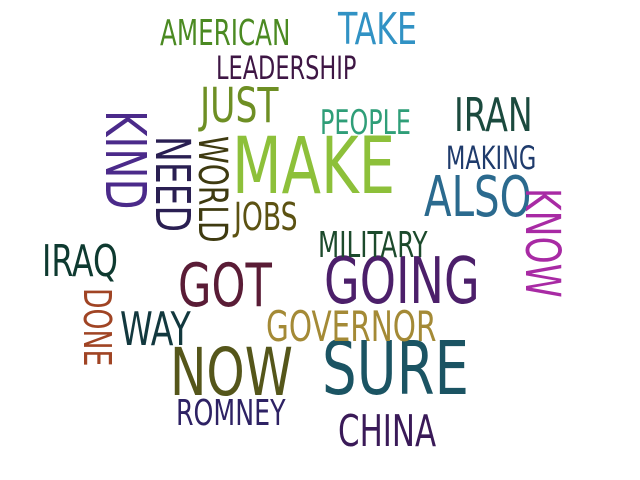 This screenshot has height=480, width=640. I want to click on word-romney: ROMNEY, so click(231, 413).